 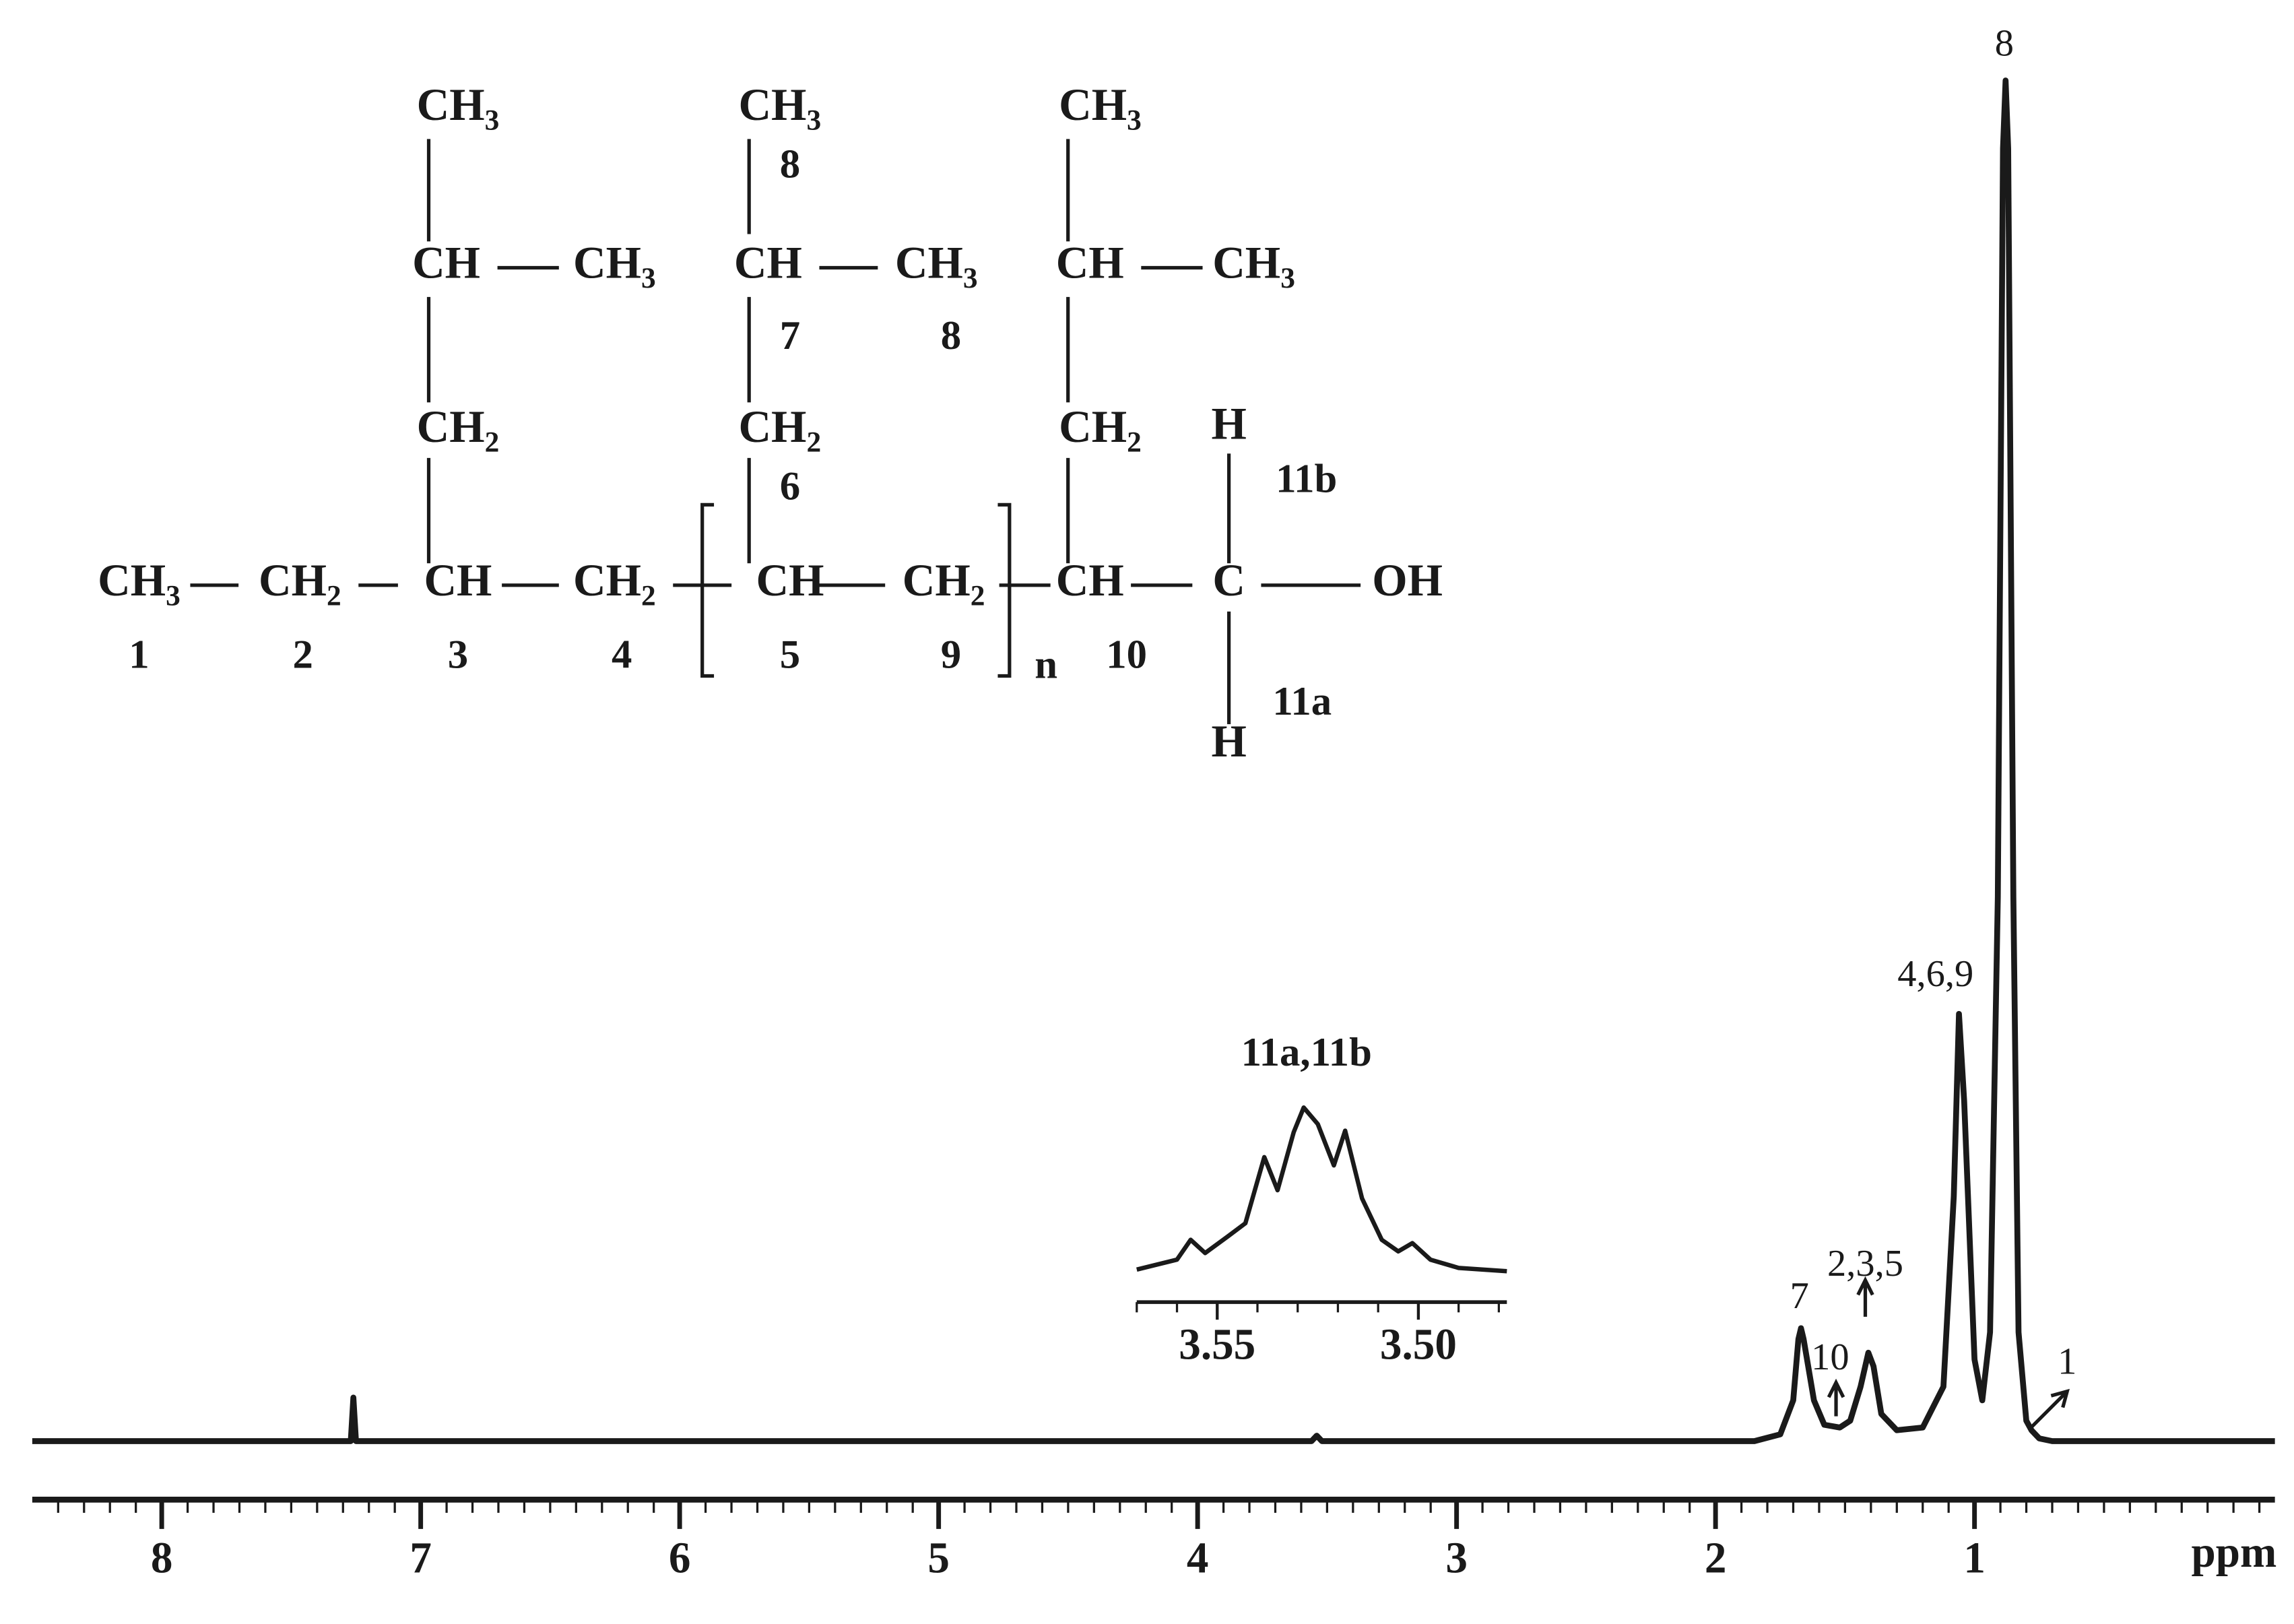 I want to click on peak-label: 8, so click(x=2004, y=43).